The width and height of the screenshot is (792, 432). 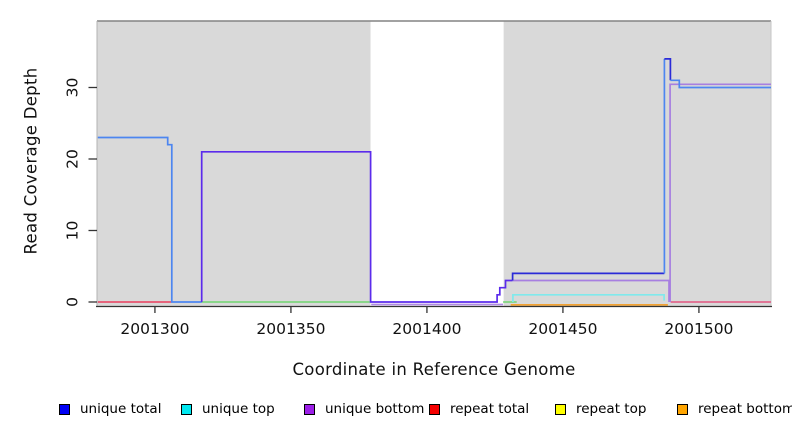 What do you see at coordinates (490, 409) in the screenshot?
I see `legend-label: repeat total` at bounding box center [490, 409].